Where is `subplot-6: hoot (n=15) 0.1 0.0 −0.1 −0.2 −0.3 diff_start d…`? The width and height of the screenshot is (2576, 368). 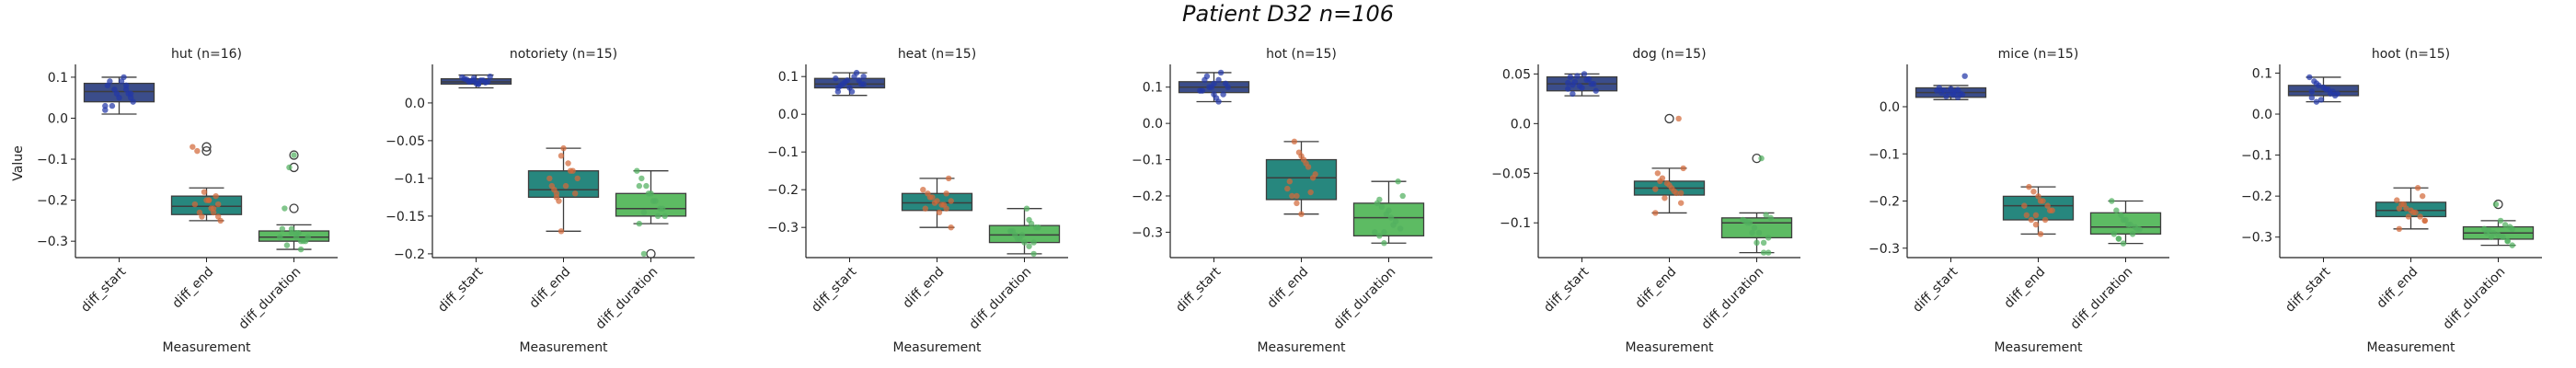 subplot-6: hoot (n=15) 0.1 0.0 −0.1 −0.2 −0.3 diff_start d… is located at coordinates (2391, 201).